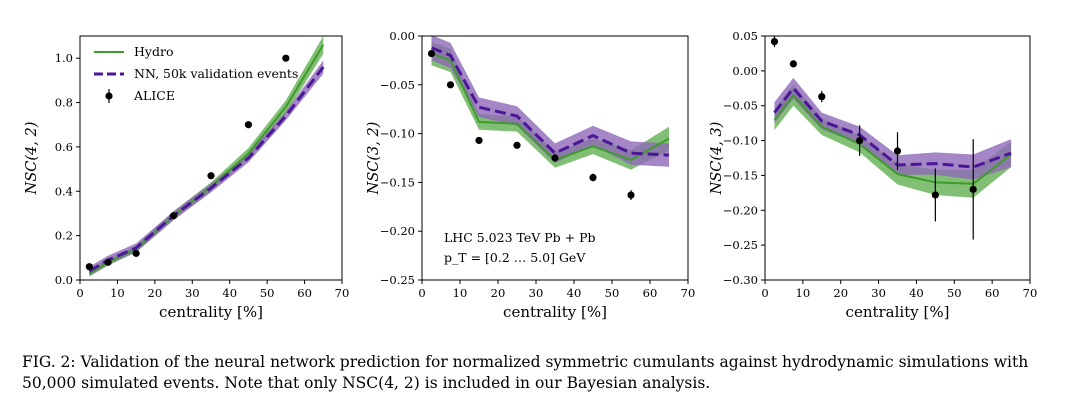  I want to click on panel-nsc32-xtick-label: 40, so click(574, 293).